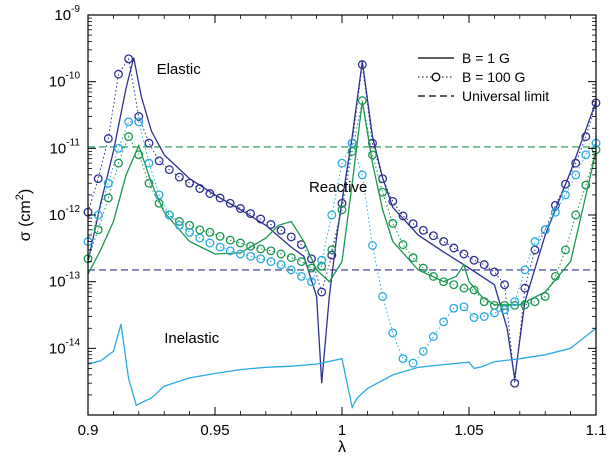 The width and height of the screenshot is (616, 457). I want to click on y-axis-label-close: ), so click(25, 191).